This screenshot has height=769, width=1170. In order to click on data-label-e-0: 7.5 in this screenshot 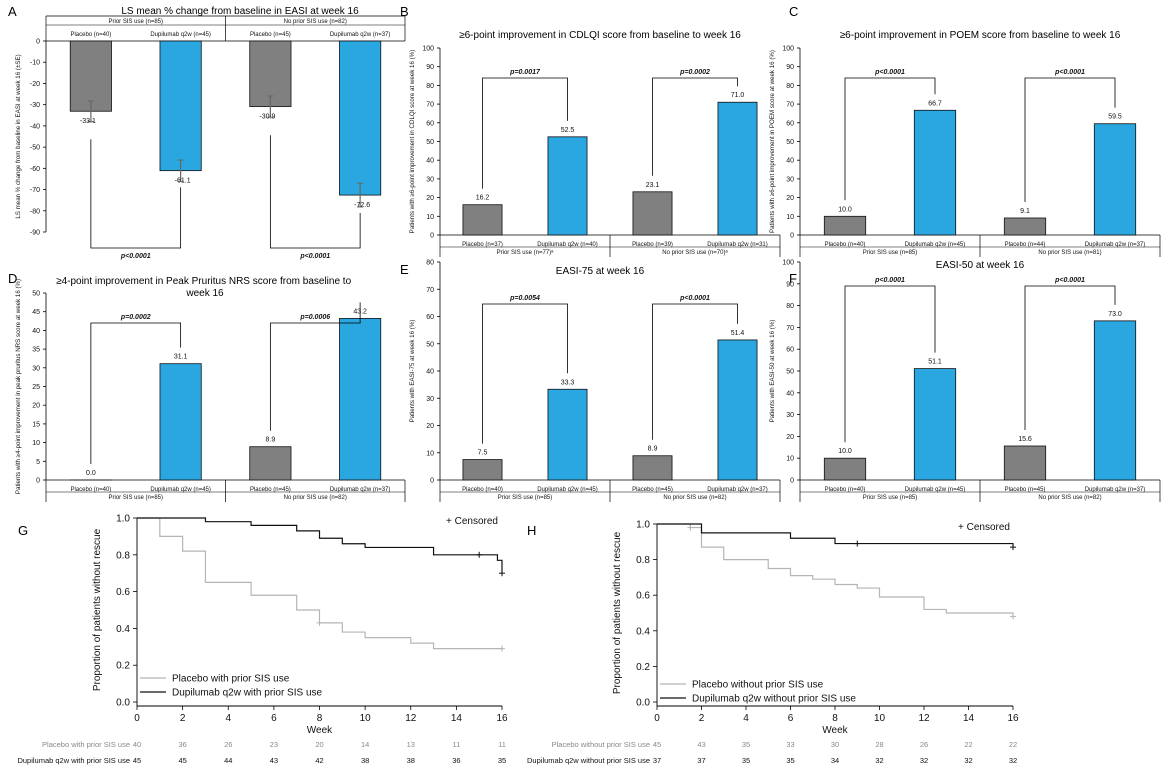, I will do `click(483, 453)`.